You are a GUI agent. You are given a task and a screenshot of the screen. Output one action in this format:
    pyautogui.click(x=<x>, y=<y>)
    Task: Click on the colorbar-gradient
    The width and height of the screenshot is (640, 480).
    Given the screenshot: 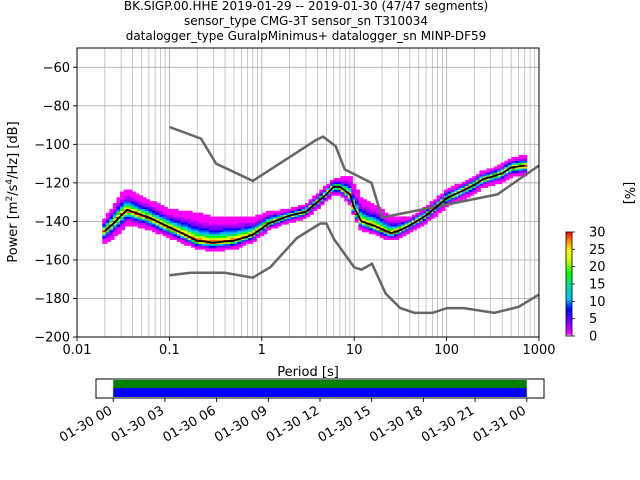 What is the action you would take?
    pyautogui.click(x=569, y=284)
    